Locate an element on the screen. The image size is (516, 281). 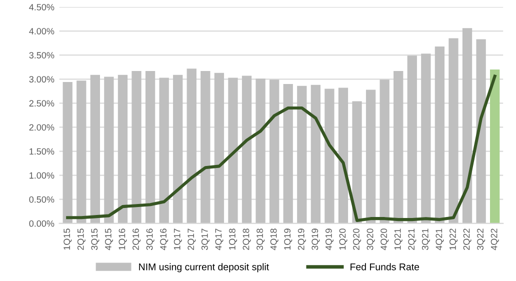
x-tick-label: 3Q16 is located at coordinates (150, 239).